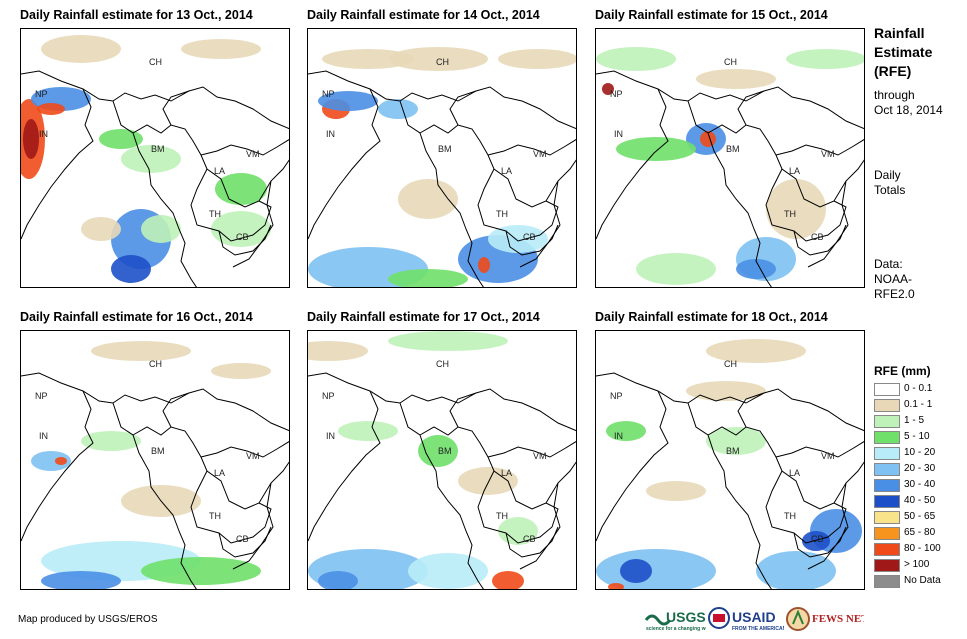 Image resolution: width=967 pixels, height=639 pixels. I want to click on legend-item: 1 - 5, so click(919, 422).